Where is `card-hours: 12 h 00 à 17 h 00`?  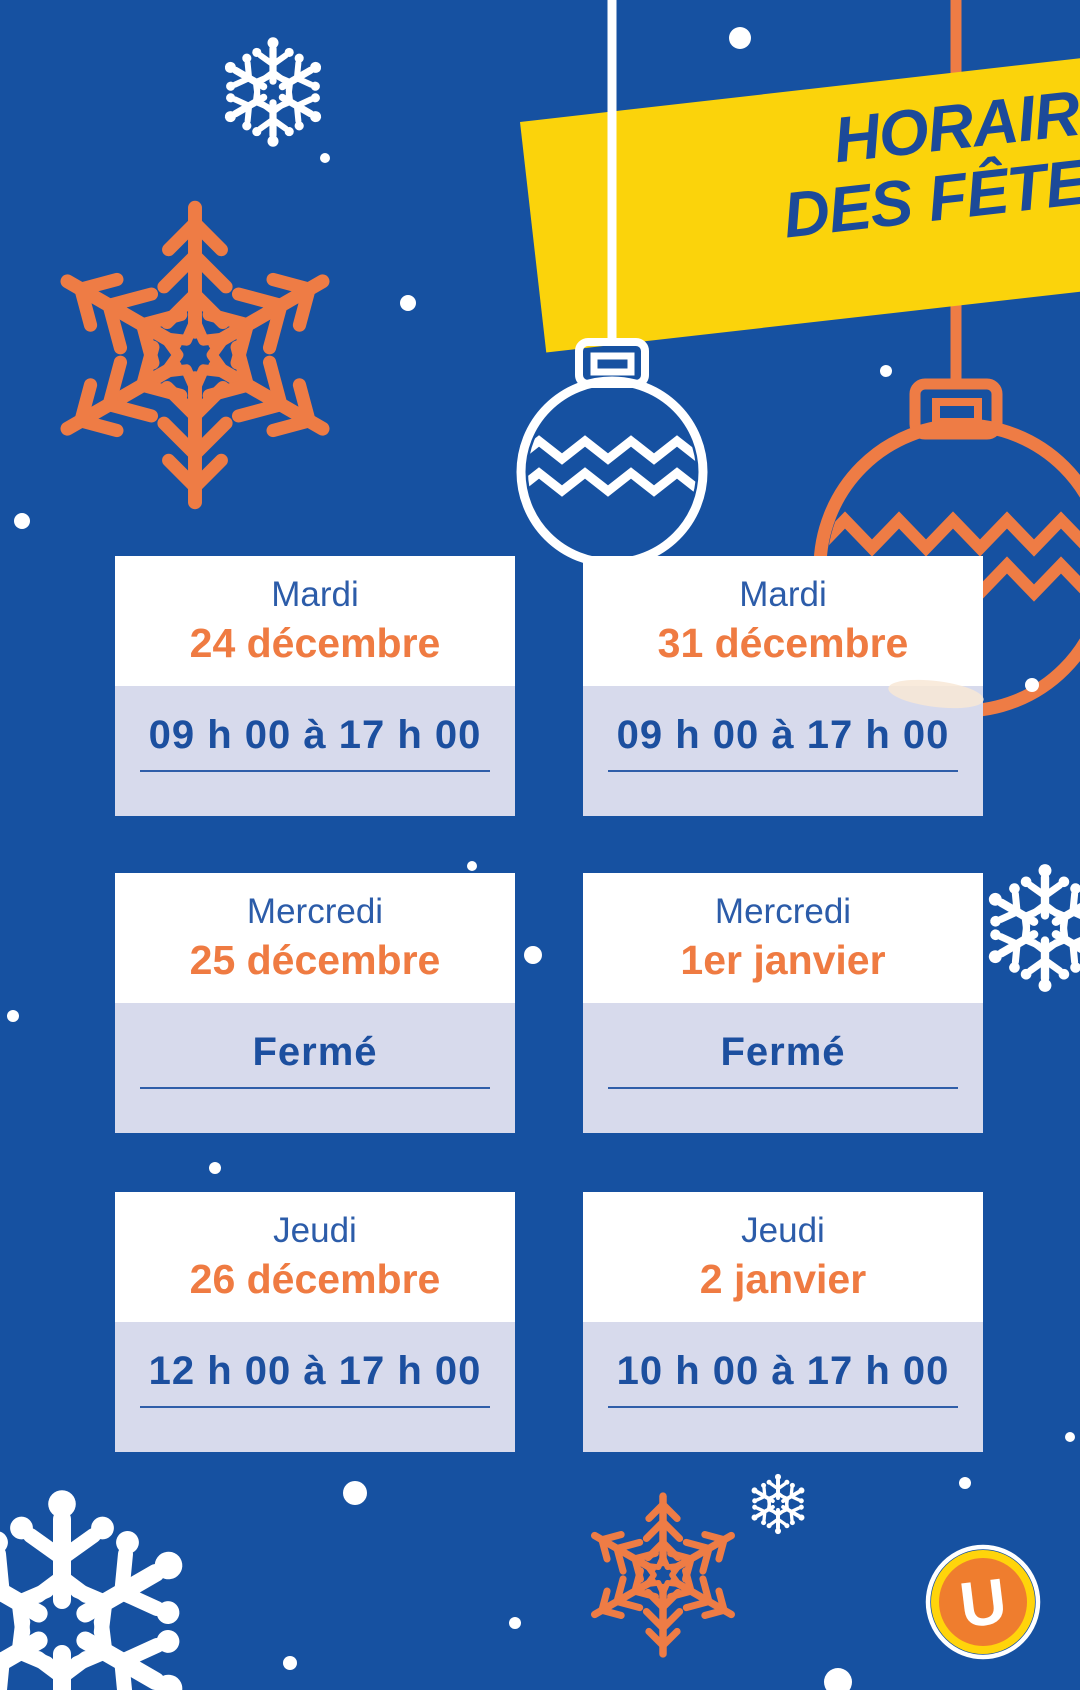 card-hours: 12 h 00 à 17 h 00 is located at coordinates (315, 1387).